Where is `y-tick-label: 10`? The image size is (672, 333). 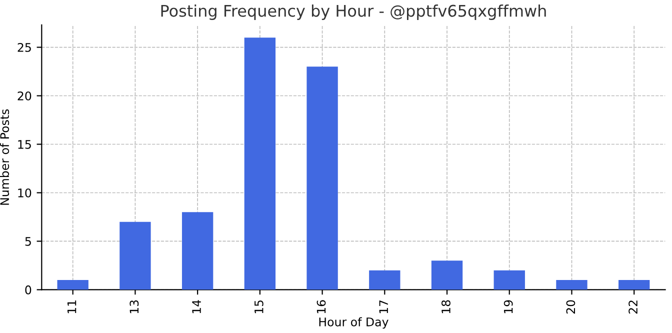
y-tick-label: 10 is located at coordinates (25, 193).